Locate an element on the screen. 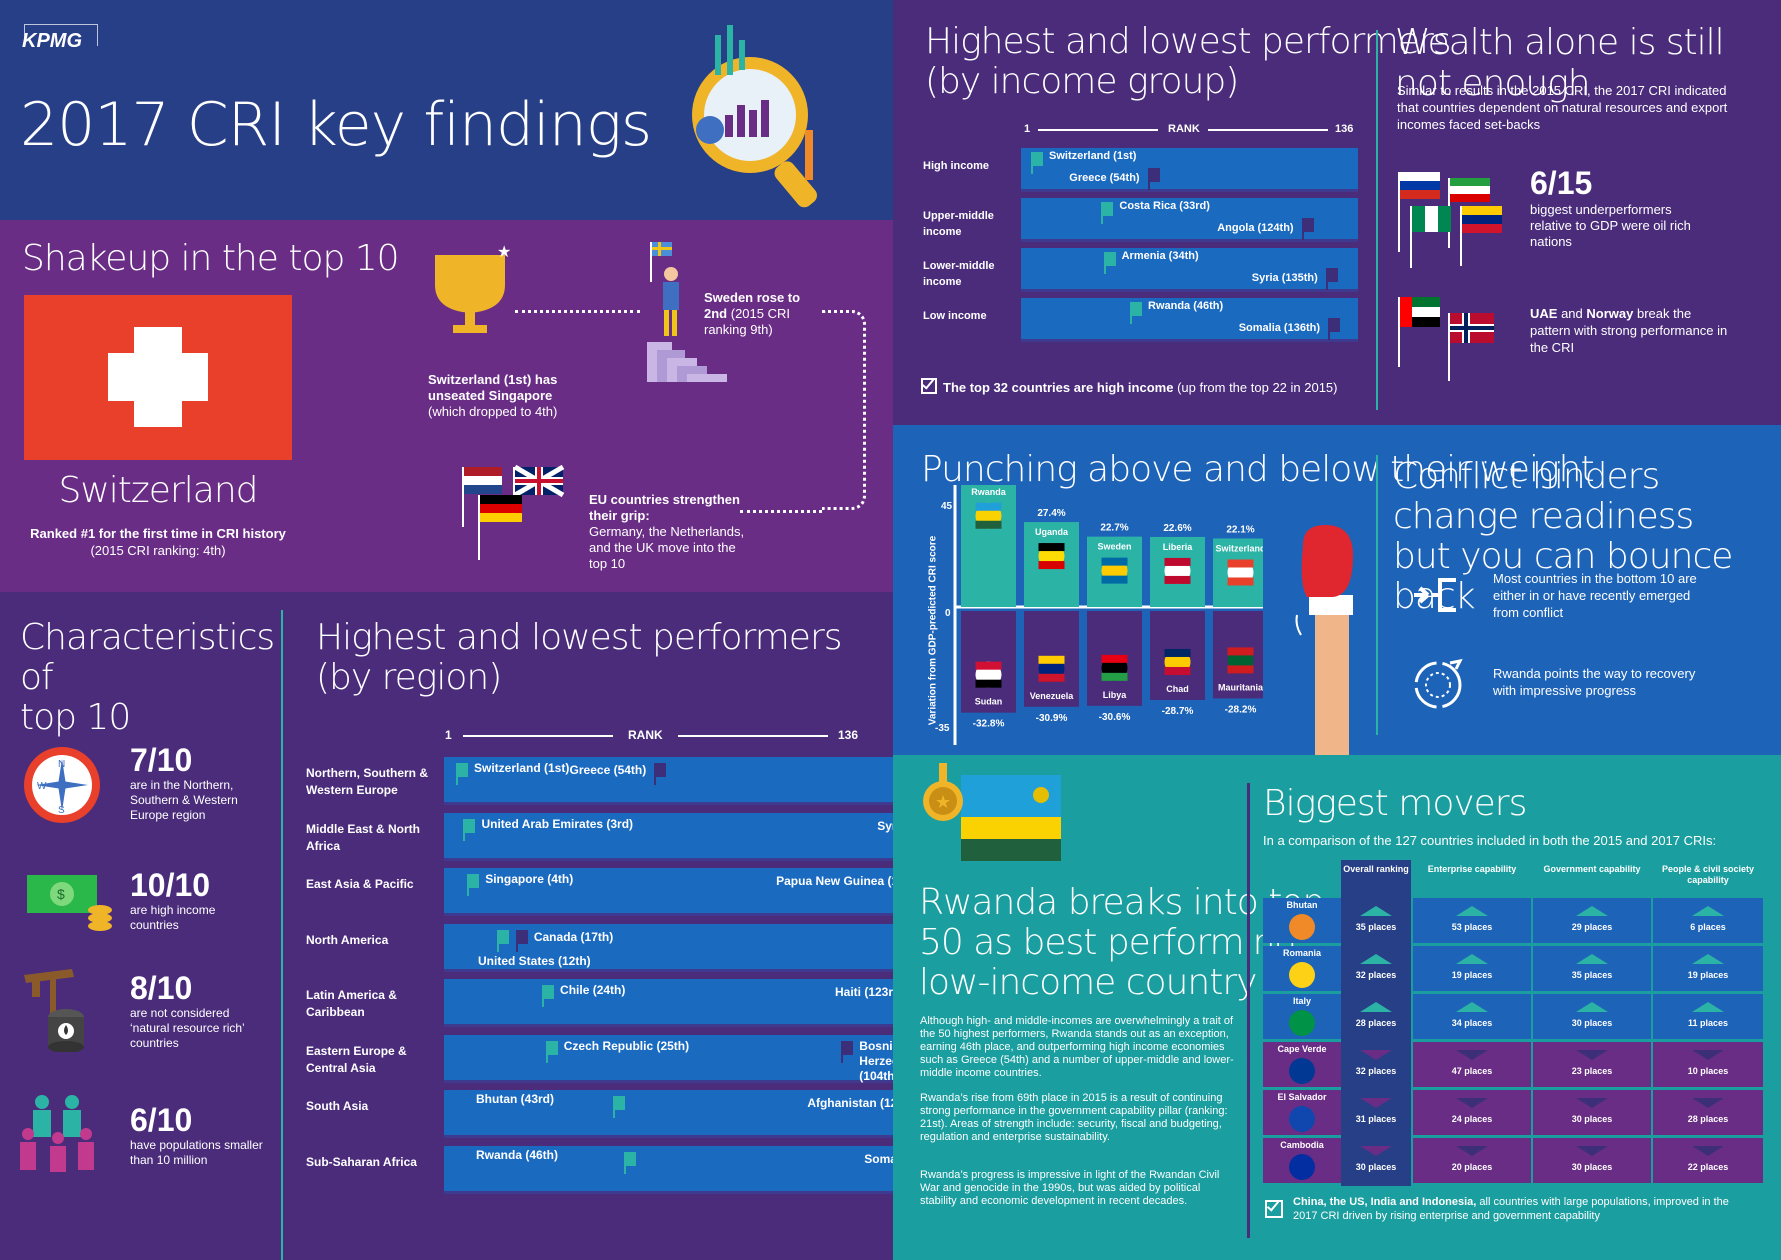 The height and width of the screenshot is (1260, 1781). movers-header: Government capability is located at coordinates (1592, 869).